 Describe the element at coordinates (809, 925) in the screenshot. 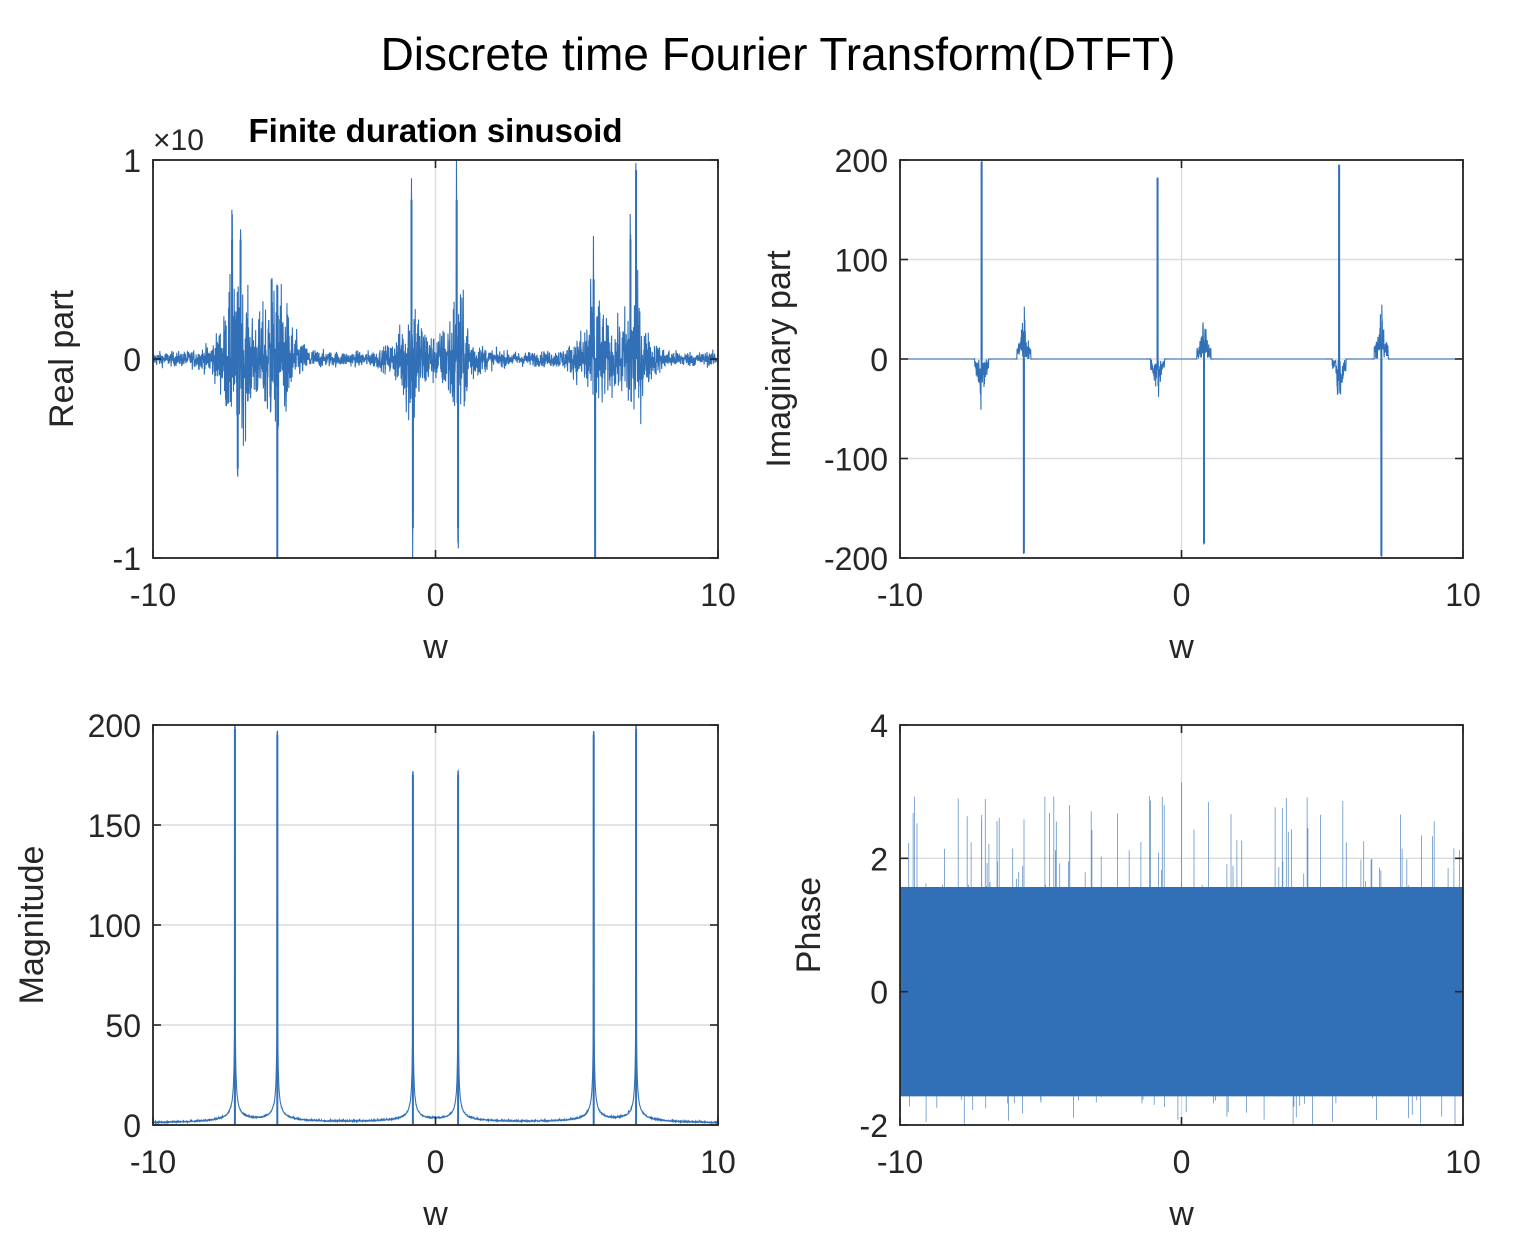

I see `y-axis-label: Phase` at that location.